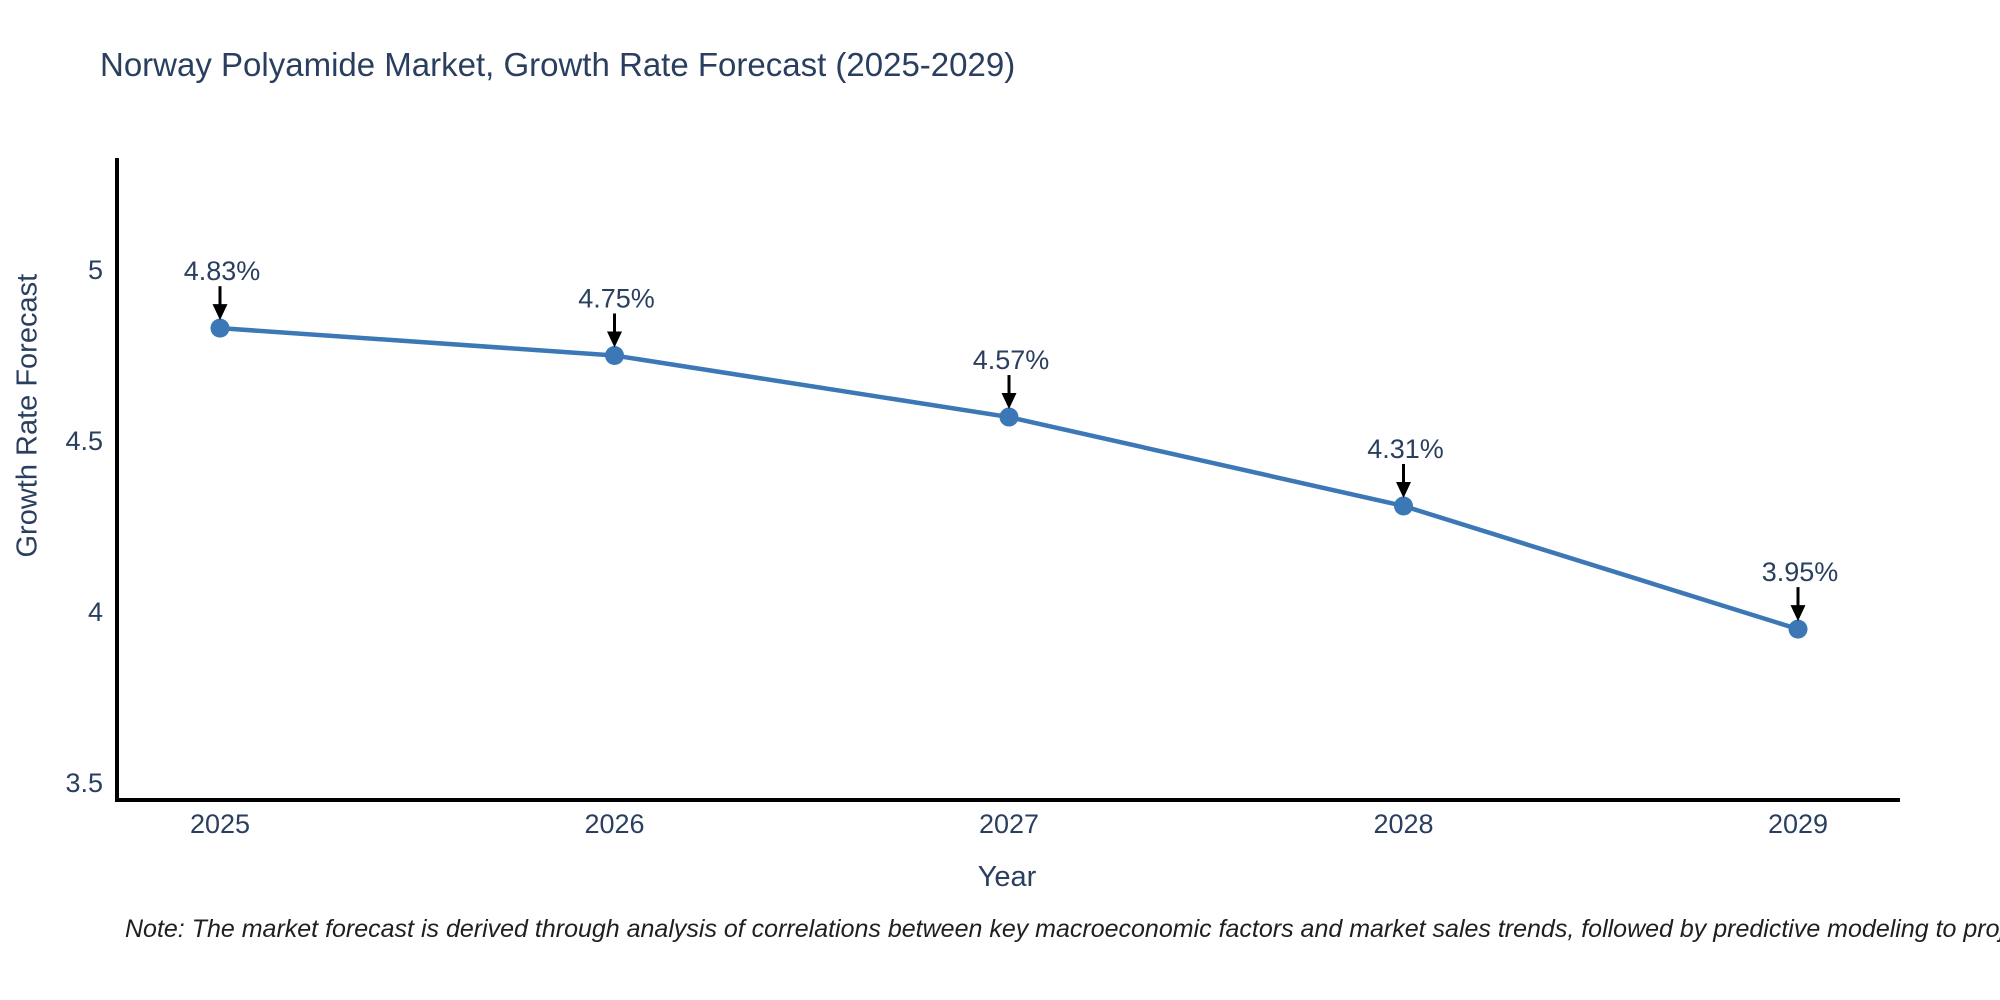 Image resolution: width=2000 pixels, height=1000 pixels. What do you see at coordinates (1011, 360) in the screenshot?
I see `point-value-label: 4.57%` at bounding box center [1011, 360].